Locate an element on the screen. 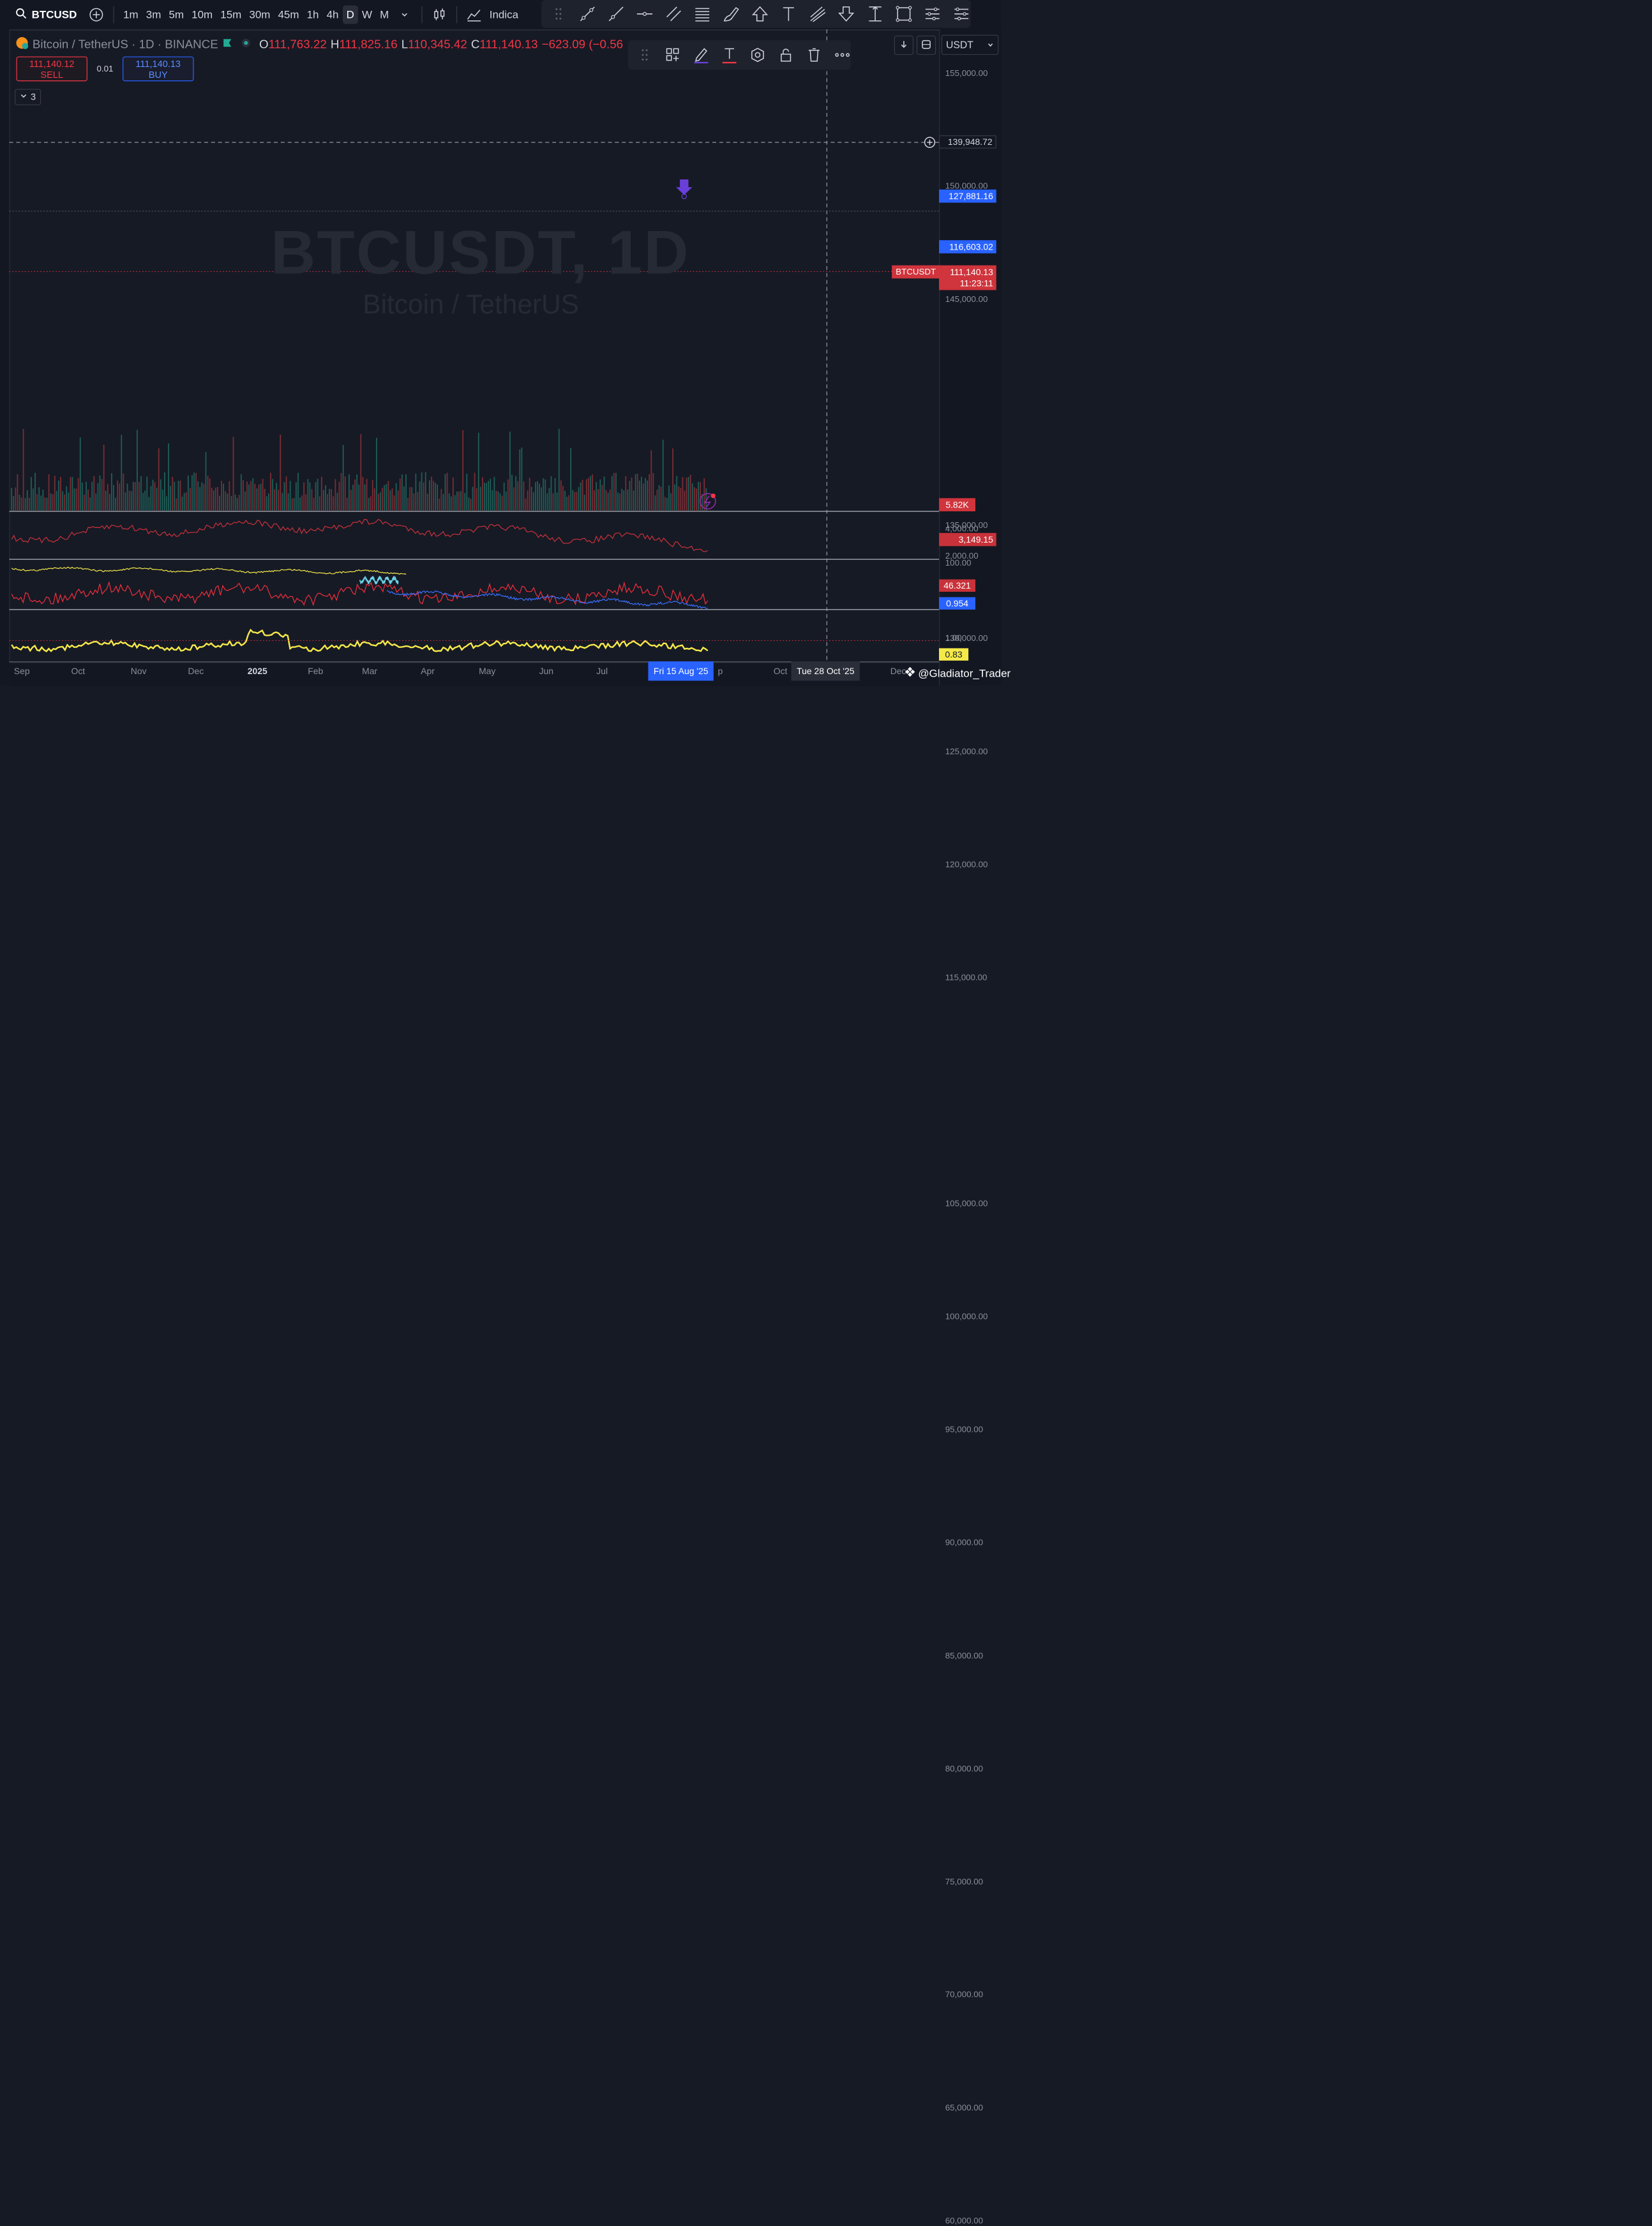 The image size is (1652, 2226). price-range-icon is located at coordinates (875, 14).